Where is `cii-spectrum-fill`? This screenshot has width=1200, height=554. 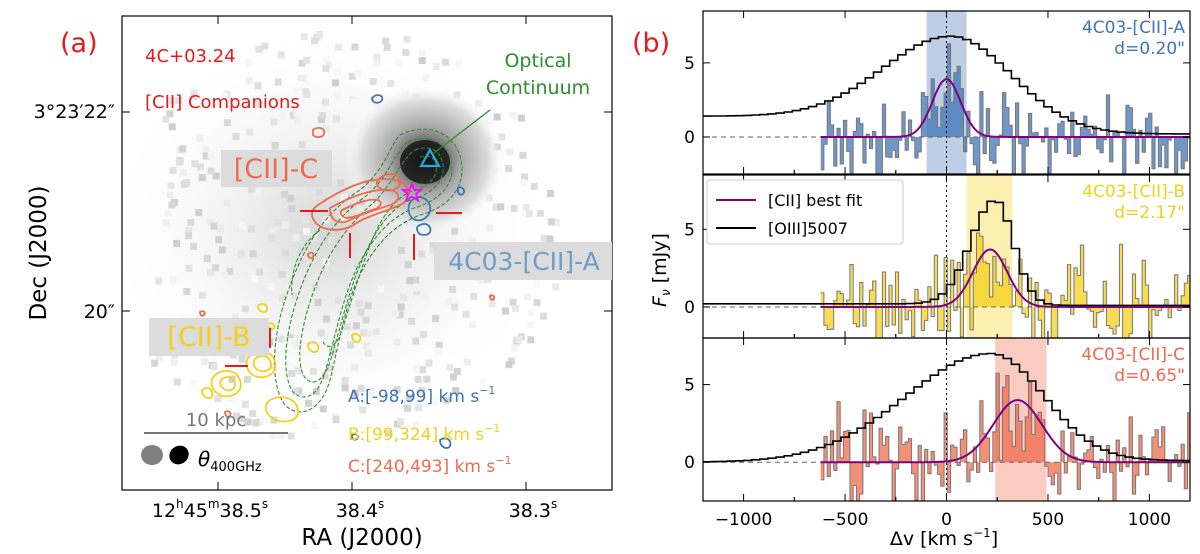 cii-spectrum-fill is located at coordinates (1005, 285).